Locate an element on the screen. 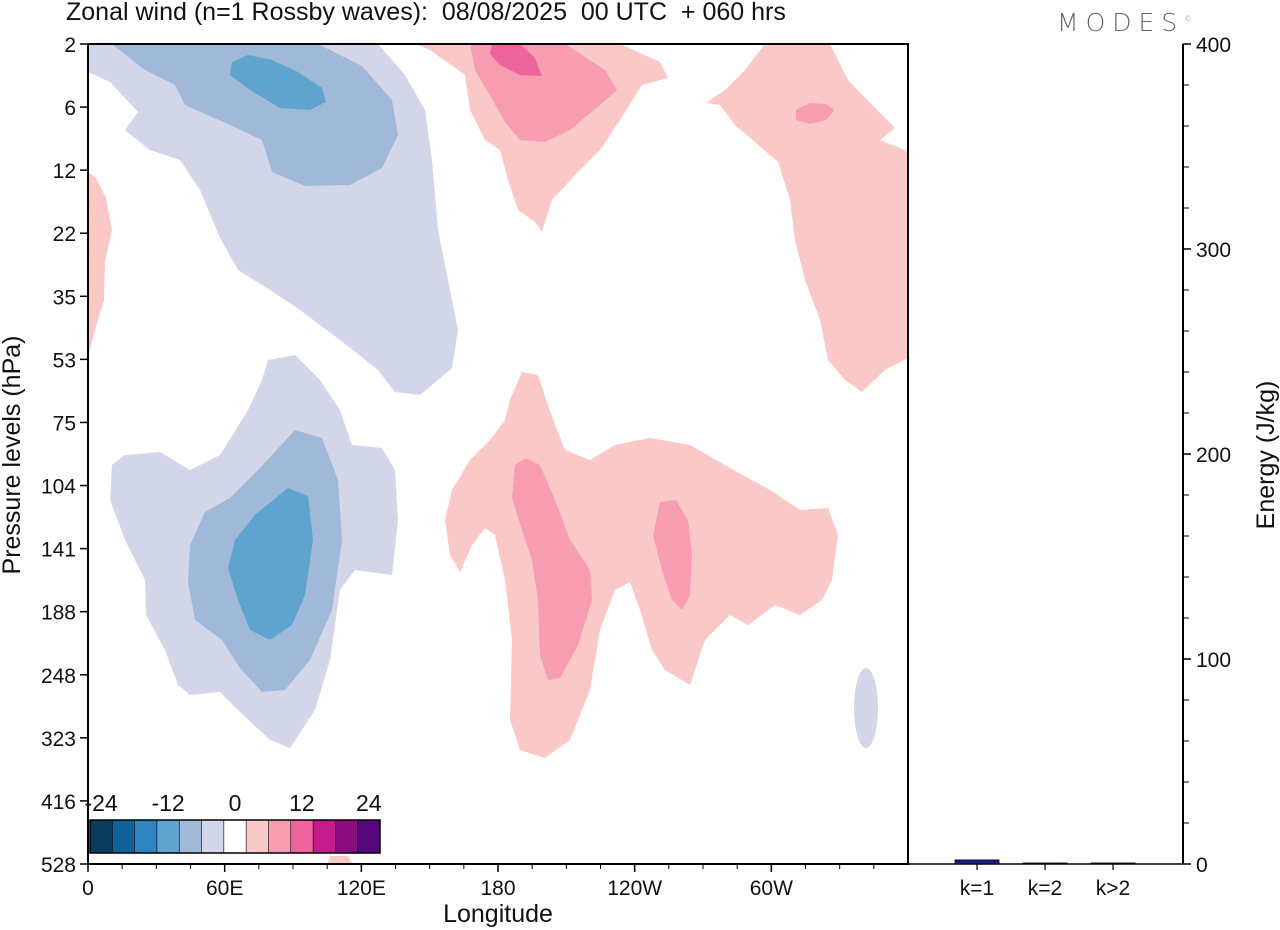  x-axis: 0 60E 120E 180 120W 60W is located at coordinates (478, 882).